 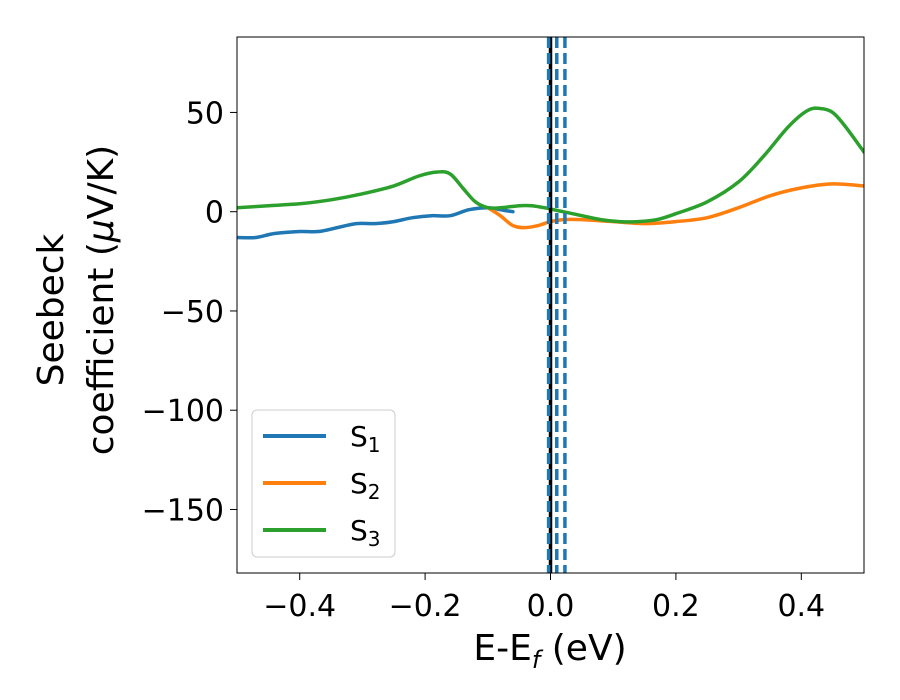 What do you see at coordinates (376, 222) in the screenshot?
I see `series-line-s1` at bounding box center [376, 222].